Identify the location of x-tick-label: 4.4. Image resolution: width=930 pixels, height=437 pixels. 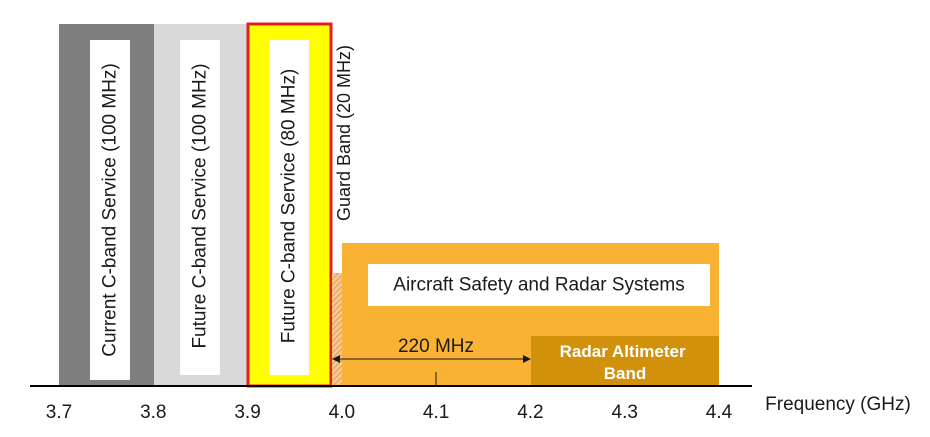
(719, 412).